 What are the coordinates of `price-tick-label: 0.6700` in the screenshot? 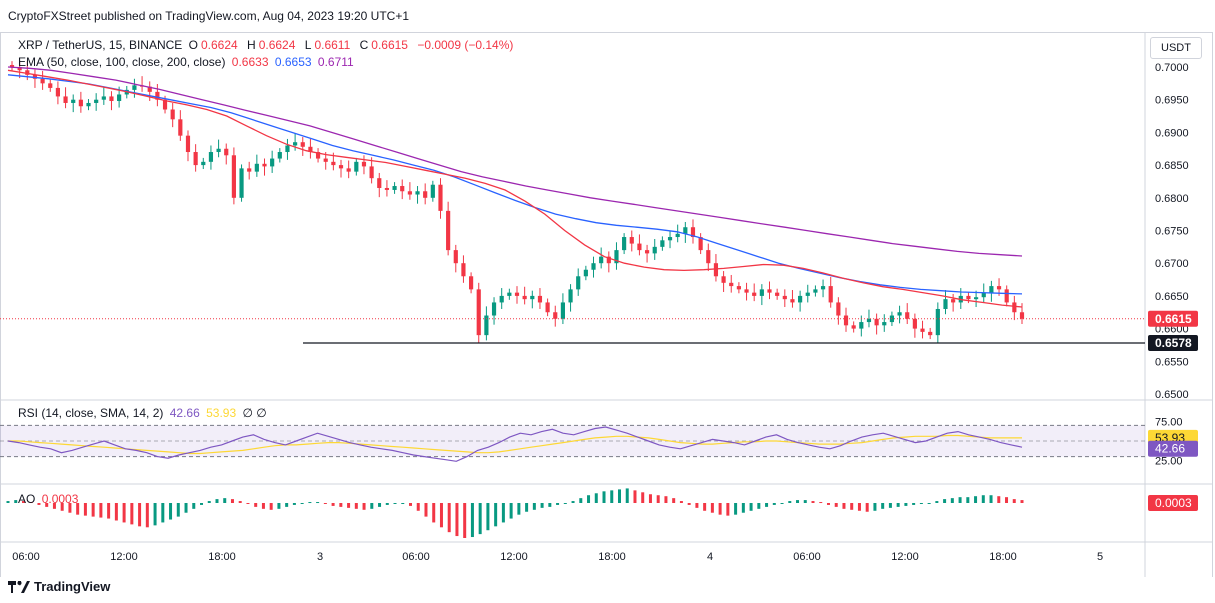 It's located at (1172, 264).